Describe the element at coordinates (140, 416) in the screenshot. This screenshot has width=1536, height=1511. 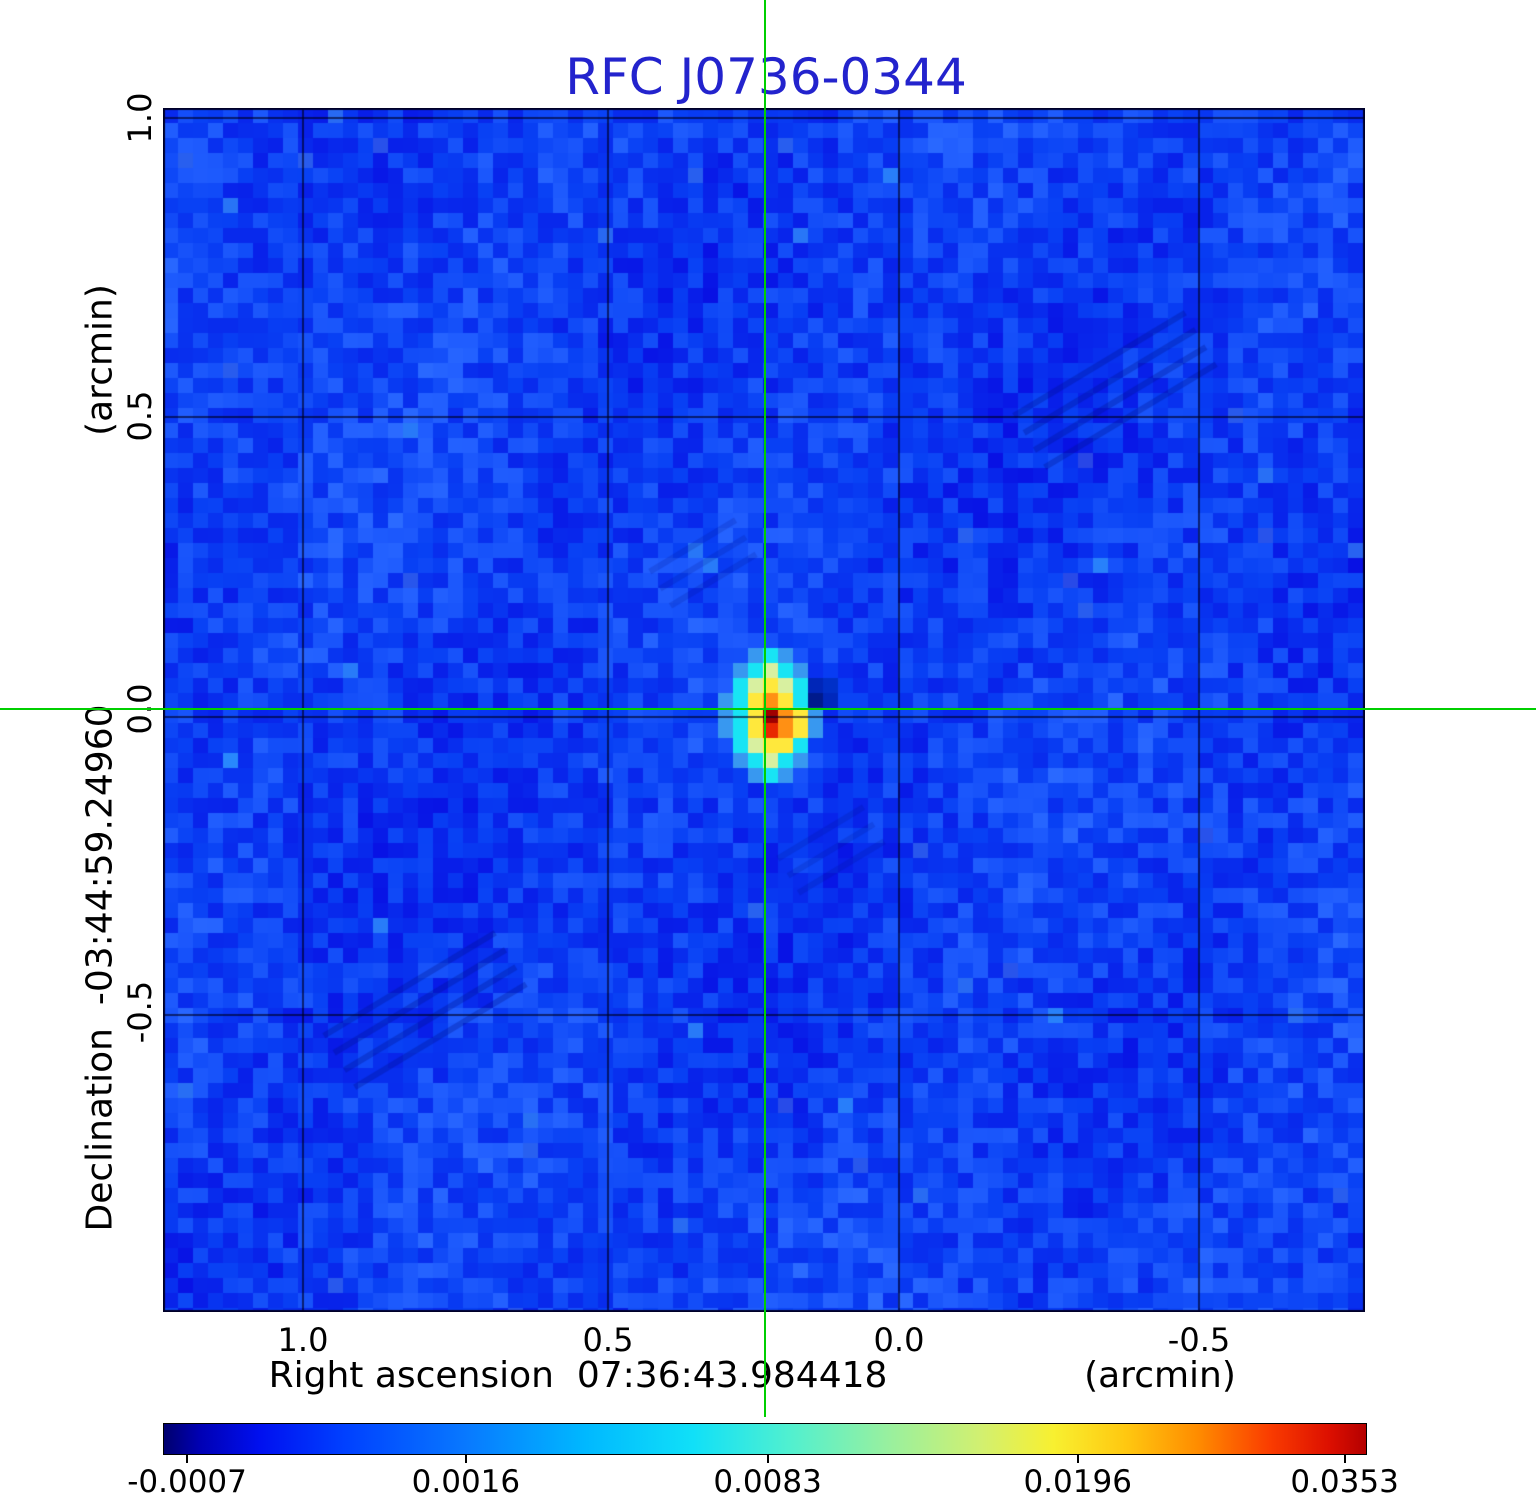
I see `y-tick-label: 0.5` at that location.